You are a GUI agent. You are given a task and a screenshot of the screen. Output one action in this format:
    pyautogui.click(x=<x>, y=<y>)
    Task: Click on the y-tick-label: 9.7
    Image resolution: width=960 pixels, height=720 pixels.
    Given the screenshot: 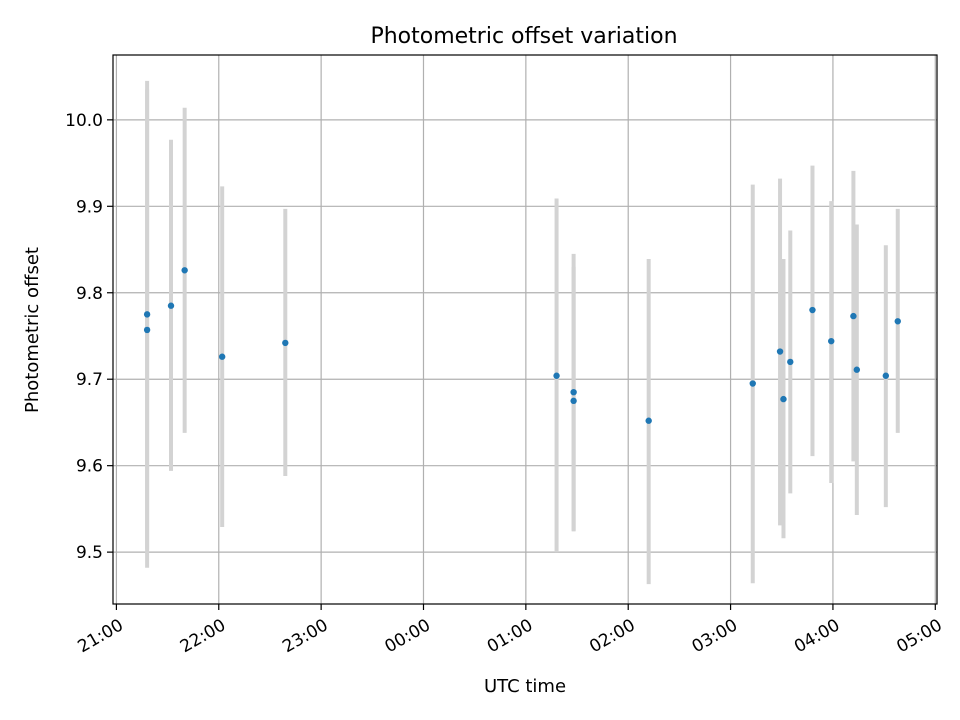 What is the action you would take?
    pyautogui.click(x=89, y=380)
    